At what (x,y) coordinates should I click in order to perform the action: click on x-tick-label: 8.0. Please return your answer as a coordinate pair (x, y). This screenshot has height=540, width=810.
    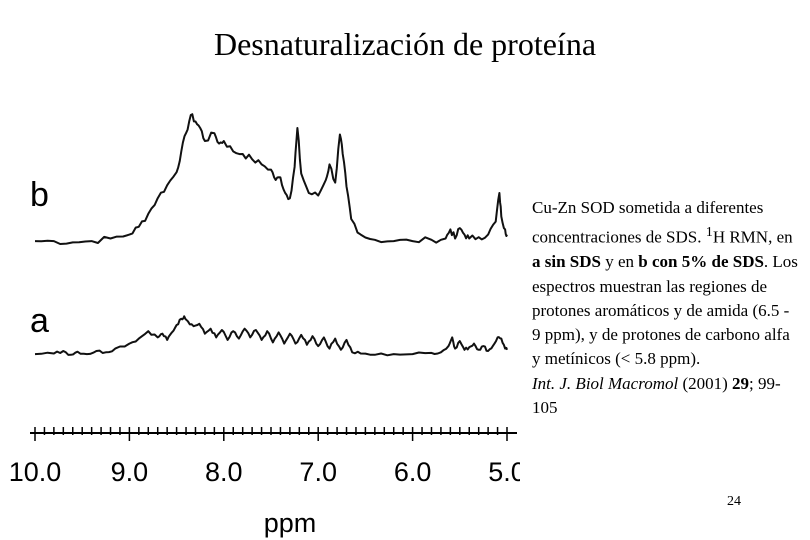
    Looking at the image, I should click on (224, 472).